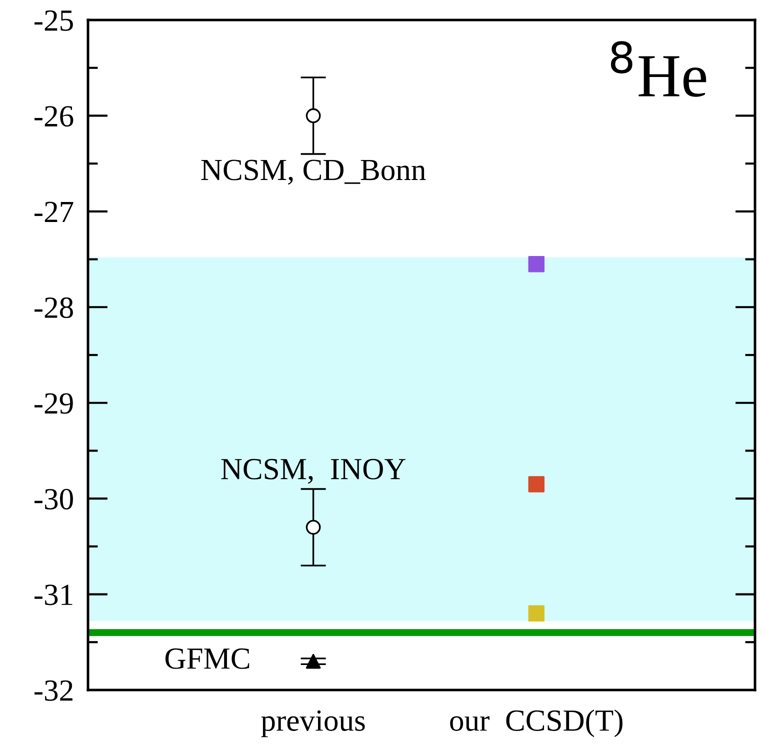 The image size is (764, 754). I want to click on y-tick-label: -28, so click(53, 307).